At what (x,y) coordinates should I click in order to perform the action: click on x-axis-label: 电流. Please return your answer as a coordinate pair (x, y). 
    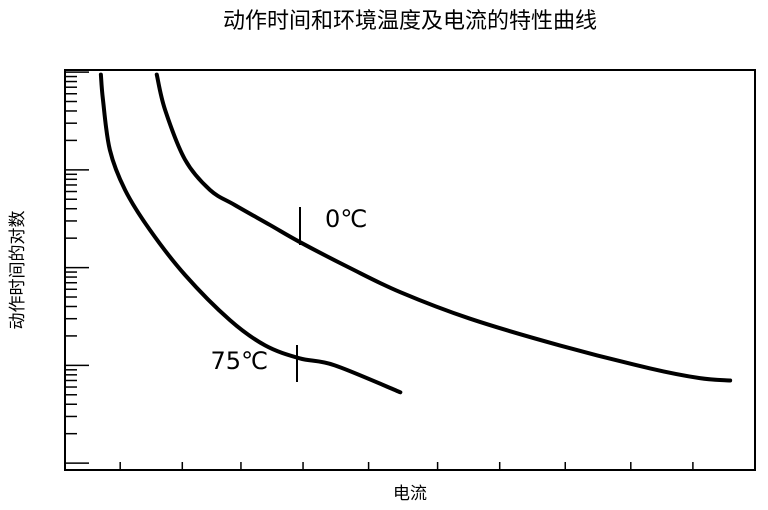
    Looking at the image, I should click on (410, 494).